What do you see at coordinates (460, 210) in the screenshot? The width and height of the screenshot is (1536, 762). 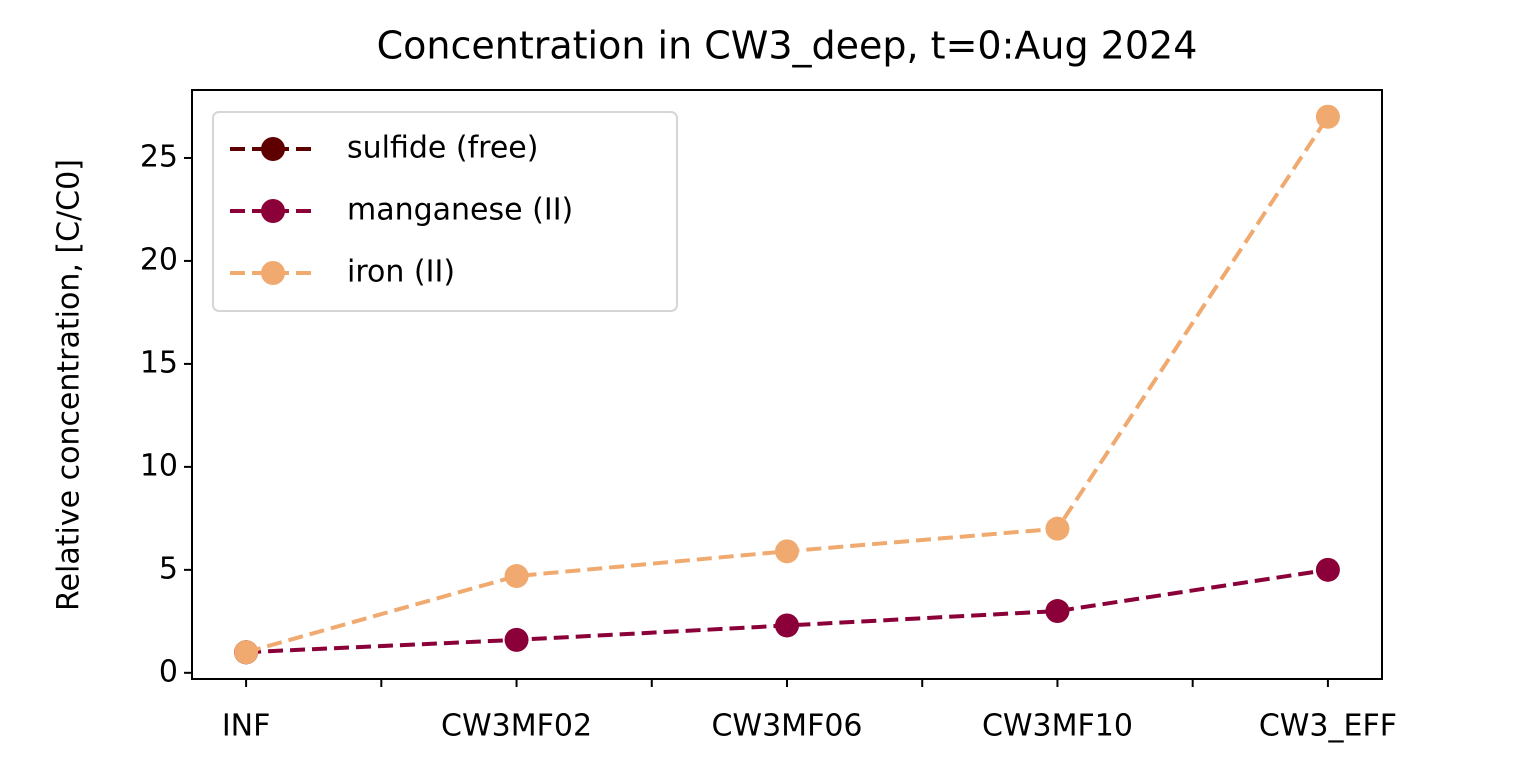 I see `legend-label: manganese (II)` at bounding box center [460, 210].